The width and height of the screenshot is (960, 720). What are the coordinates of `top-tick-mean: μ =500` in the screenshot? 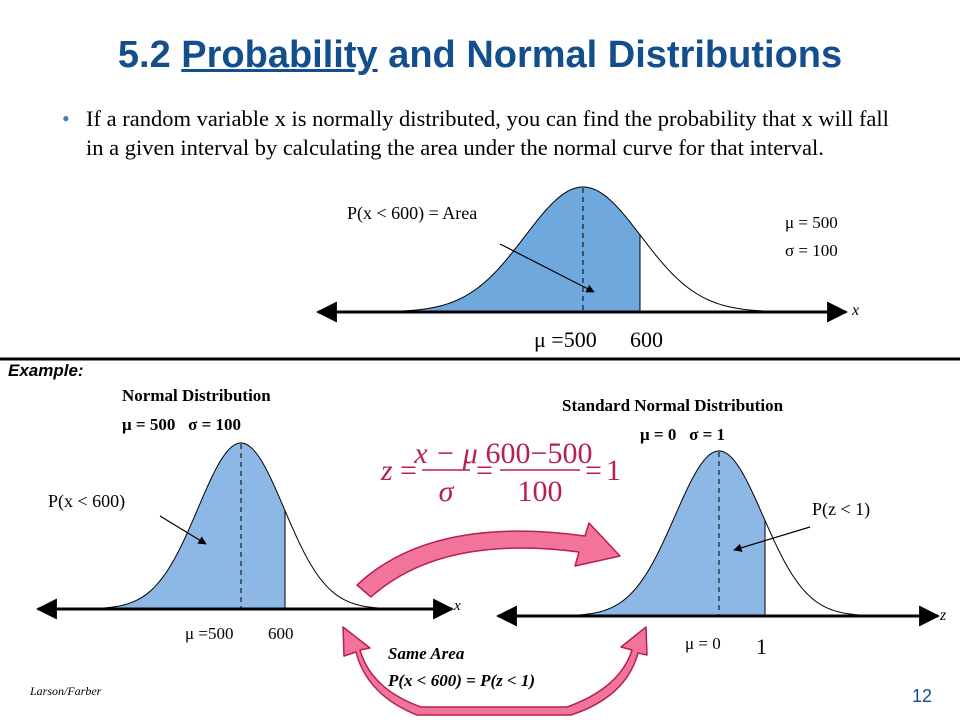 It's located at (565, 339).